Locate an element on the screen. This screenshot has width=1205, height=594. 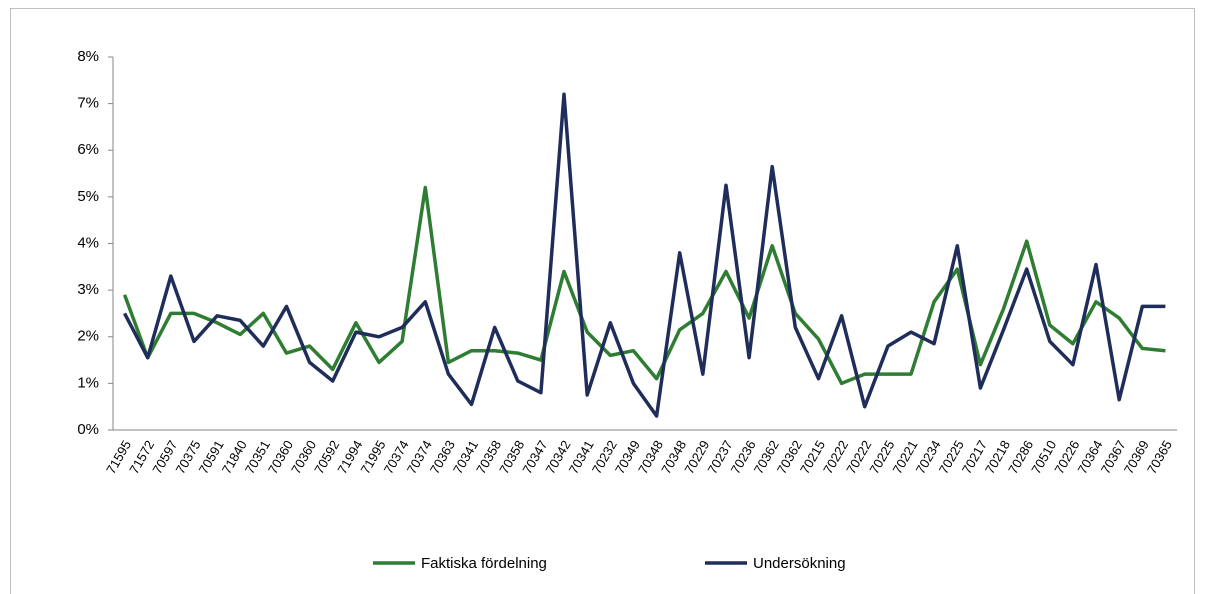
y-tick-label: 6% is located at coordinates (88, 149).